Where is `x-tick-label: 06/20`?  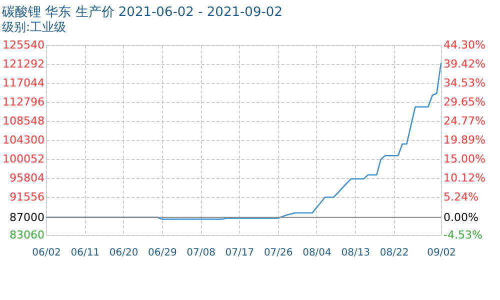
x-tick-label: 06/20 is located at coordinates (123, 253).